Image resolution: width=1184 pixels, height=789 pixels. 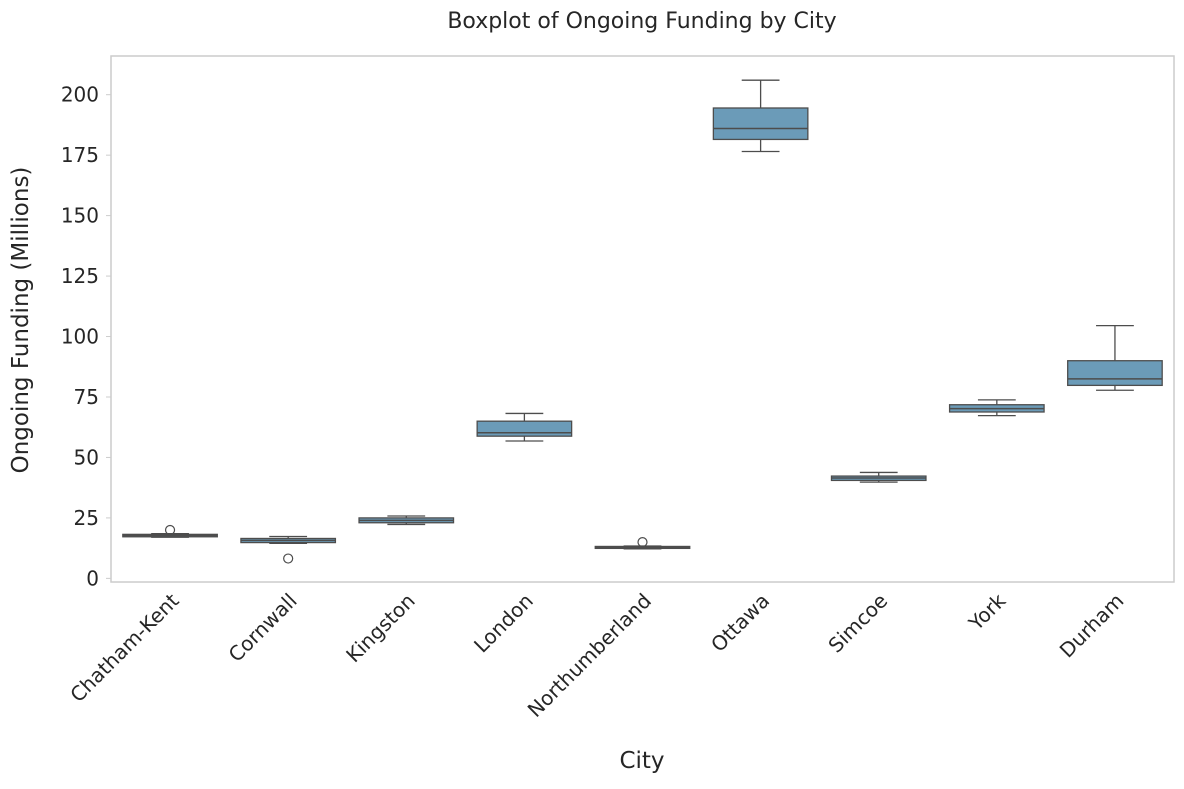 I want to click on x-tick-label: Cornwall, so click(x=263, y=628).